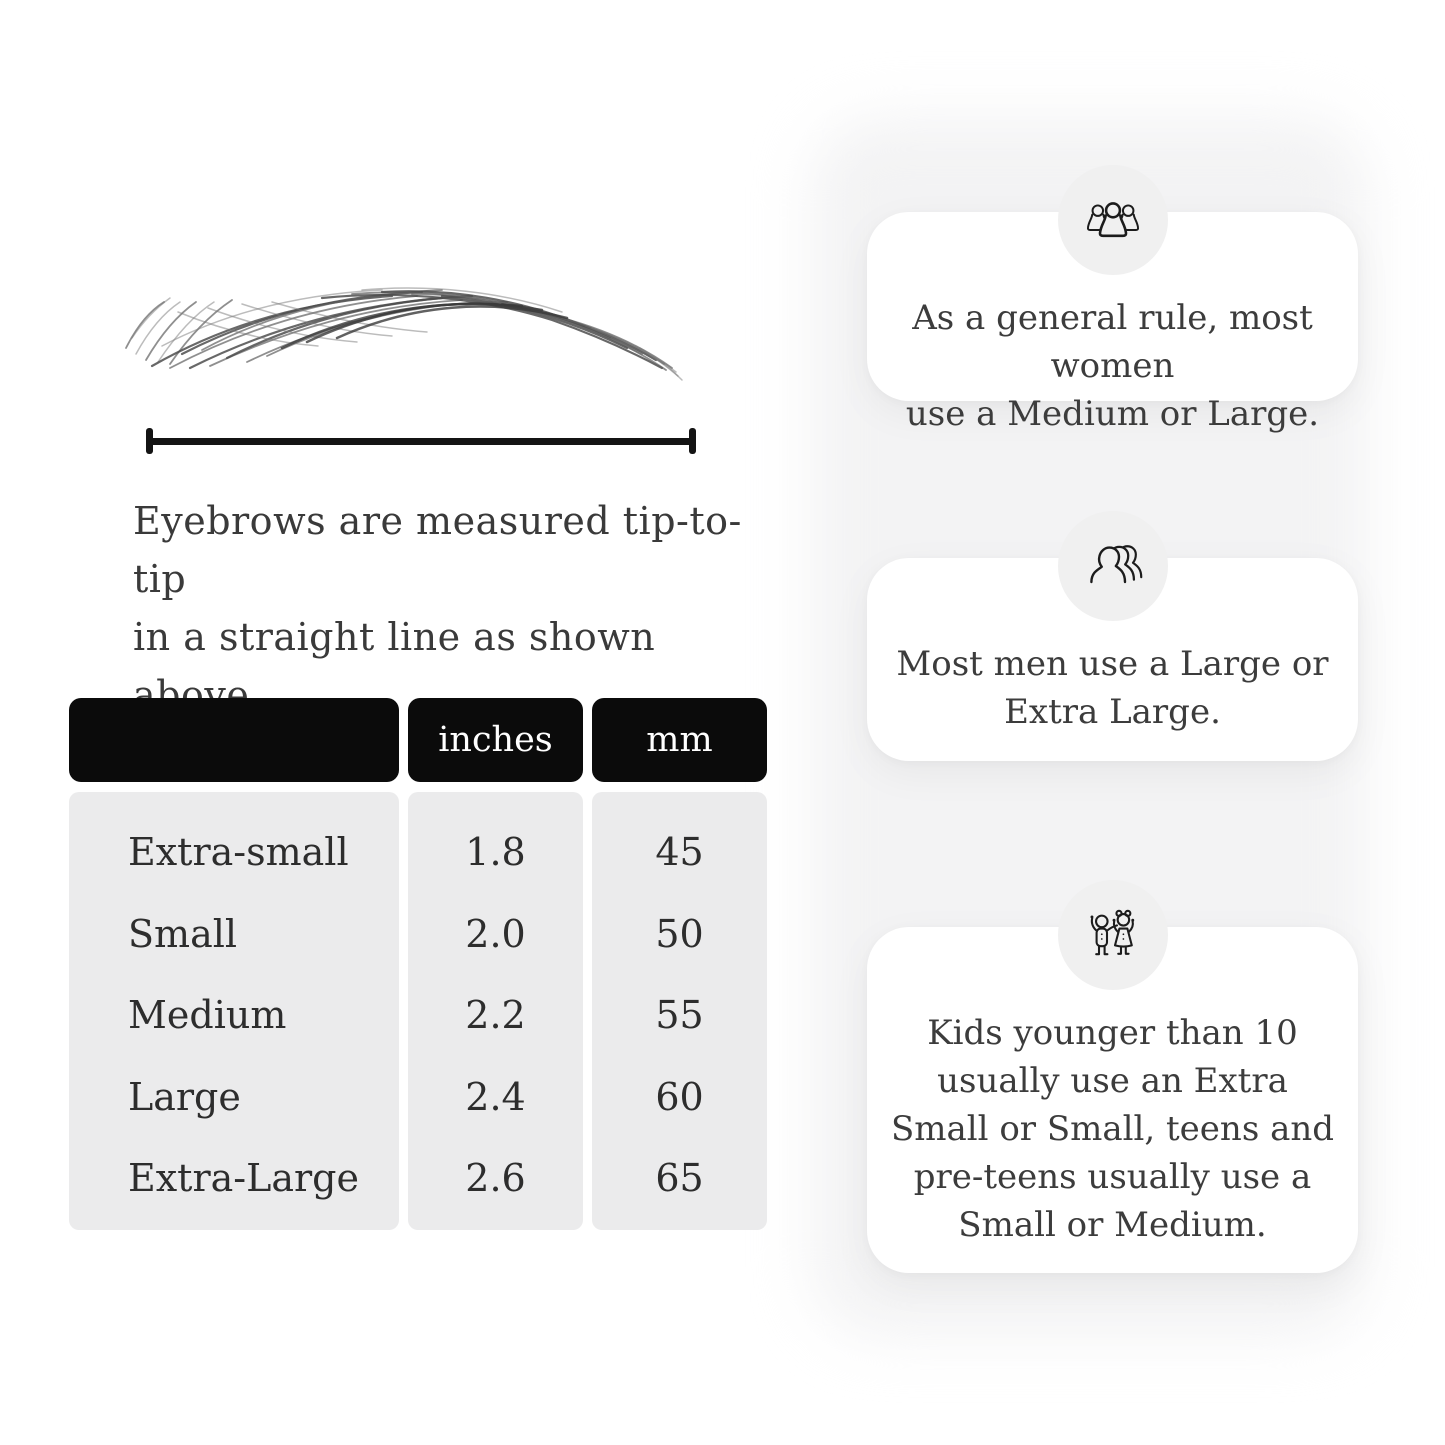 Image resolution: width=1445 pixels, height=1445 pixels. Describe the element at coordinates (238, 852) in the screenshot. I see `size-label: Extra-small` at that location.